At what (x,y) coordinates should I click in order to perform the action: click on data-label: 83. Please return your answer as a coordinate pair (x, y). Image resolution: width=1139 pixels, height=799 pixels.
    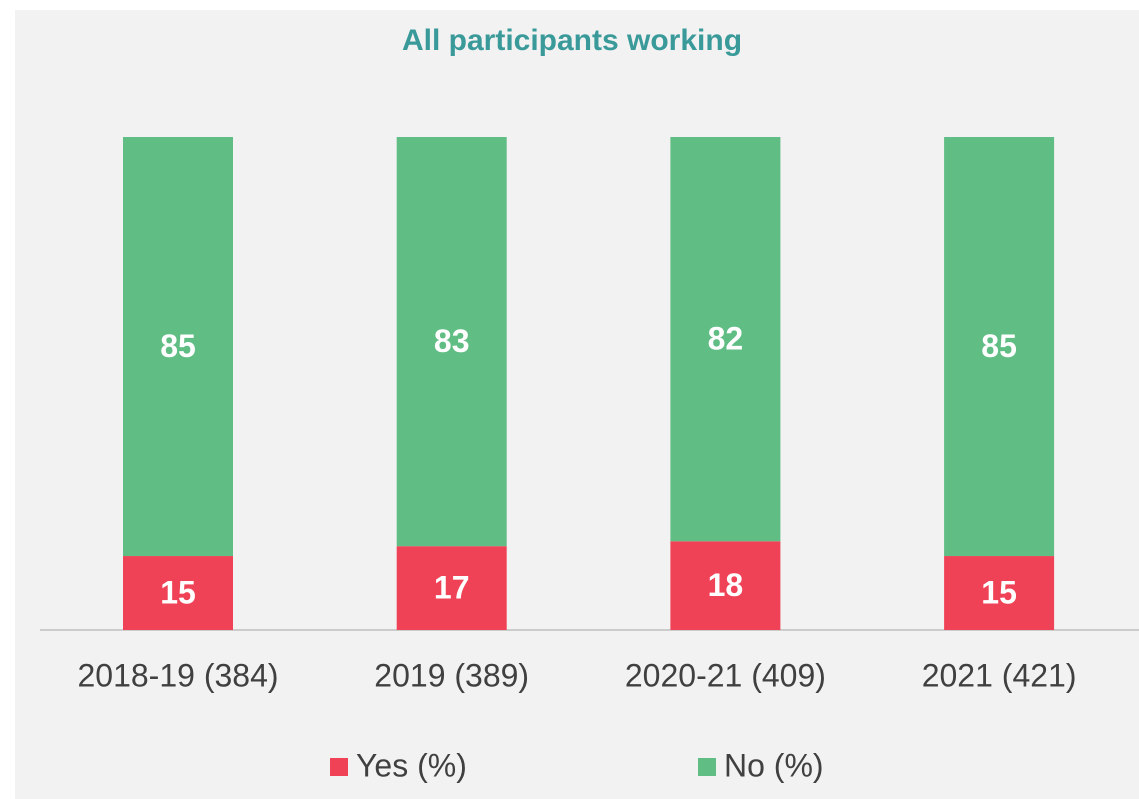
    Looking at the image, I should click on (452, 341).